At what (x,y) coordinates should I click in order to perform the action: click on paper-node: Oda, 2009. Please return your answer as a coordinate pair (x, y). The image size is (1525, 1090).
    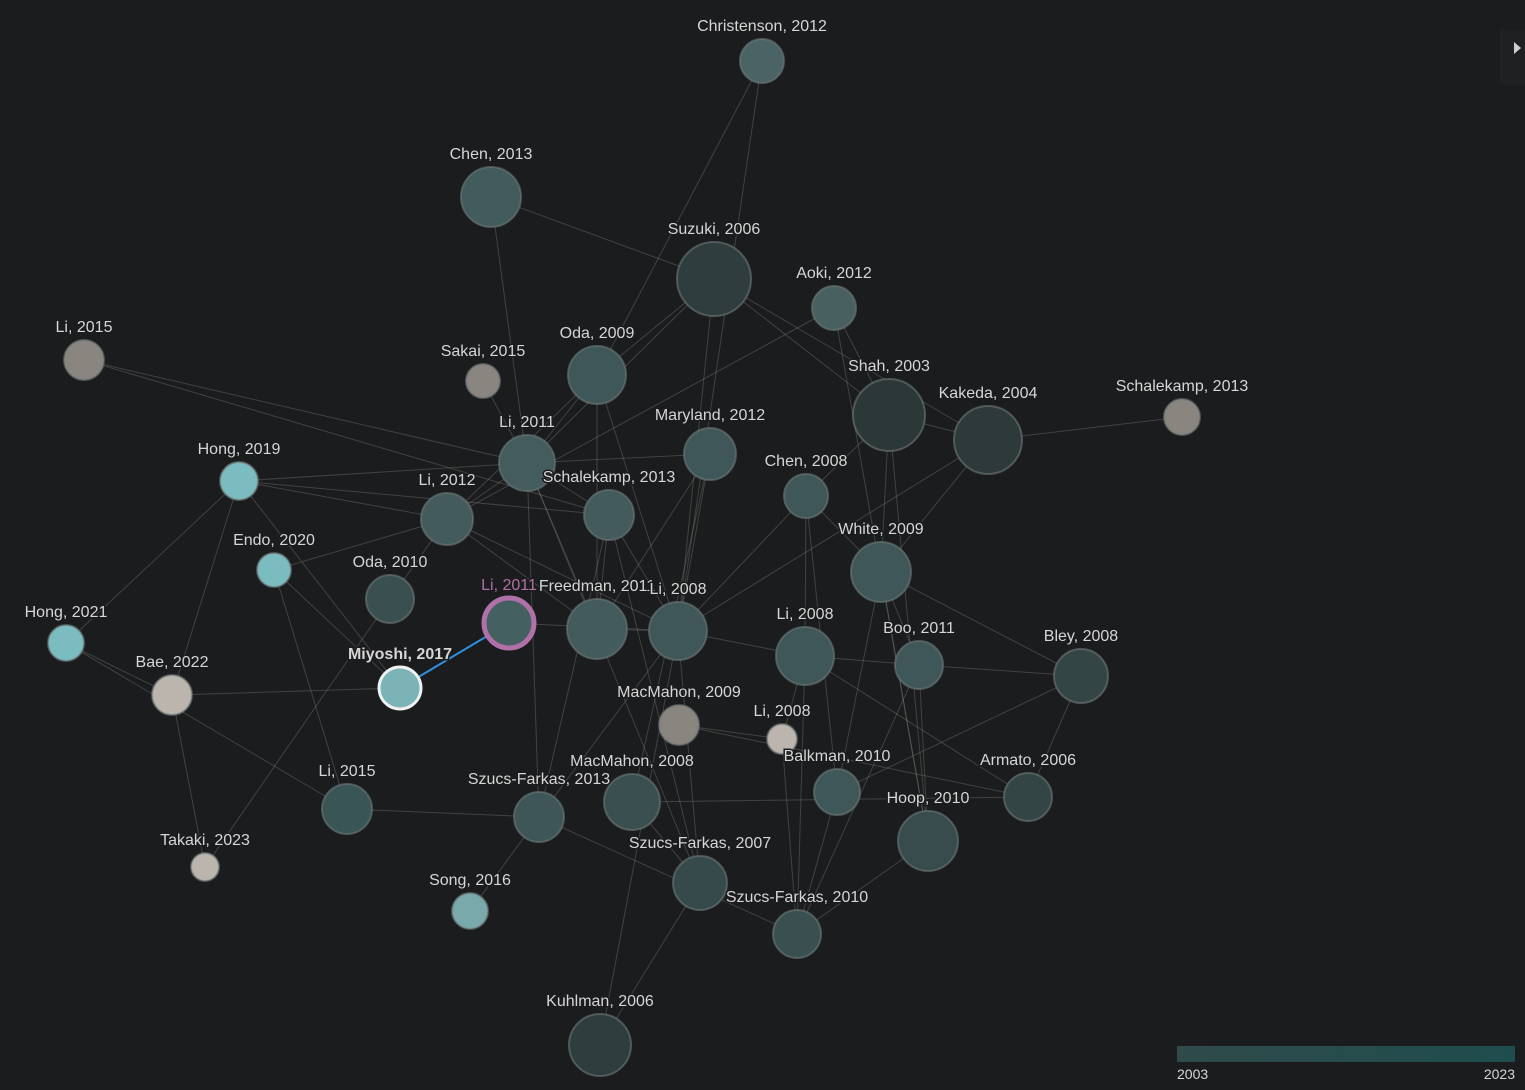
    Looking at the image, I should click on (597, 364).